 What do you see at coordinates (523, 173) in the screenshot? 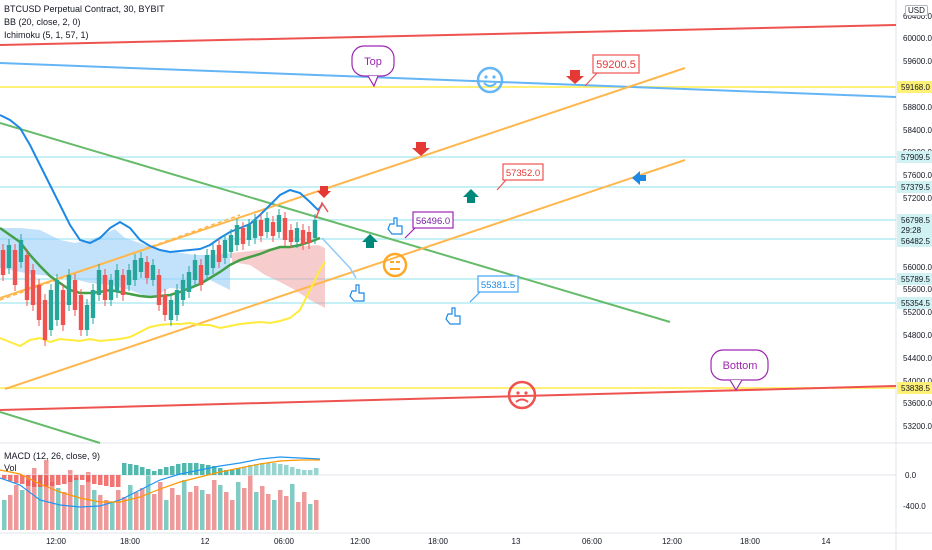
I see `price-callout-57352-text: 57352.0` at bounding box center [523, 173].